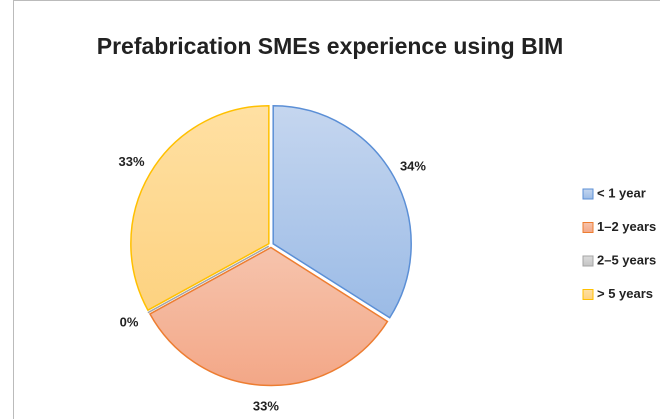 The width and height of the screenshot is (660, 419). Describe the element at coordinates (413, 165) in the screenshot. I see `data-label: 34%` at that location.